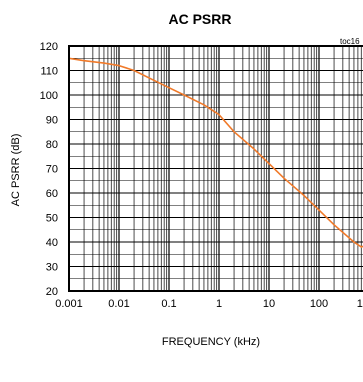 The height and width of the screenshot is (382, 363). Describe the element at coordinates (16, 170) in the screenshot. I see `y-axis-label: AC PSRR (dB)` at that location.